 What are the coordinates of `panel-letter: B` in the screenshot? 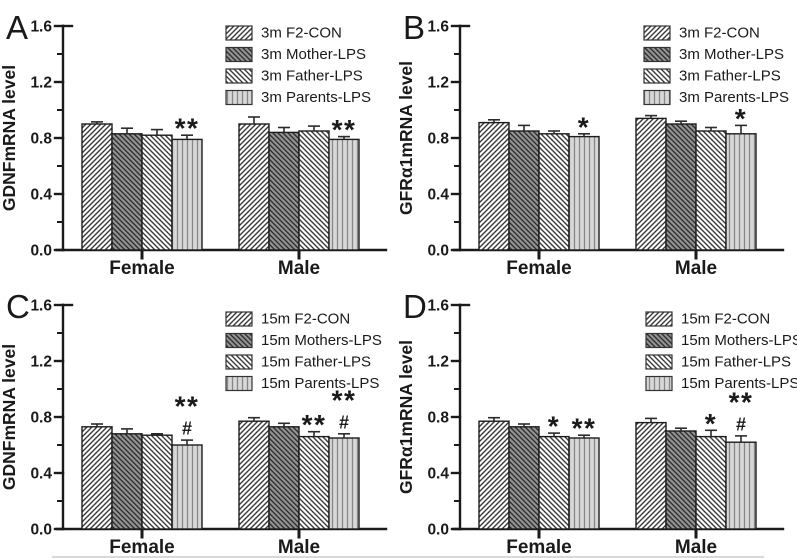 It's located at (414, 27).